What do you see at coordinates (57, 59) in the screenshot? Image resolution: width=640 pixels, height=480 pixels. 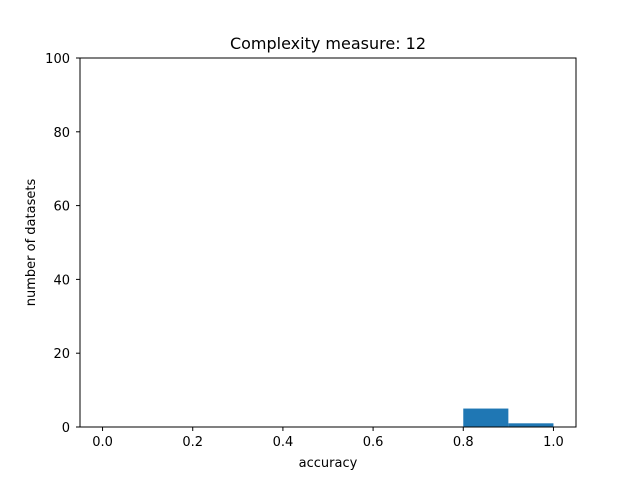 I see `y-tick-label: 100` at bounding box center [57, 59].